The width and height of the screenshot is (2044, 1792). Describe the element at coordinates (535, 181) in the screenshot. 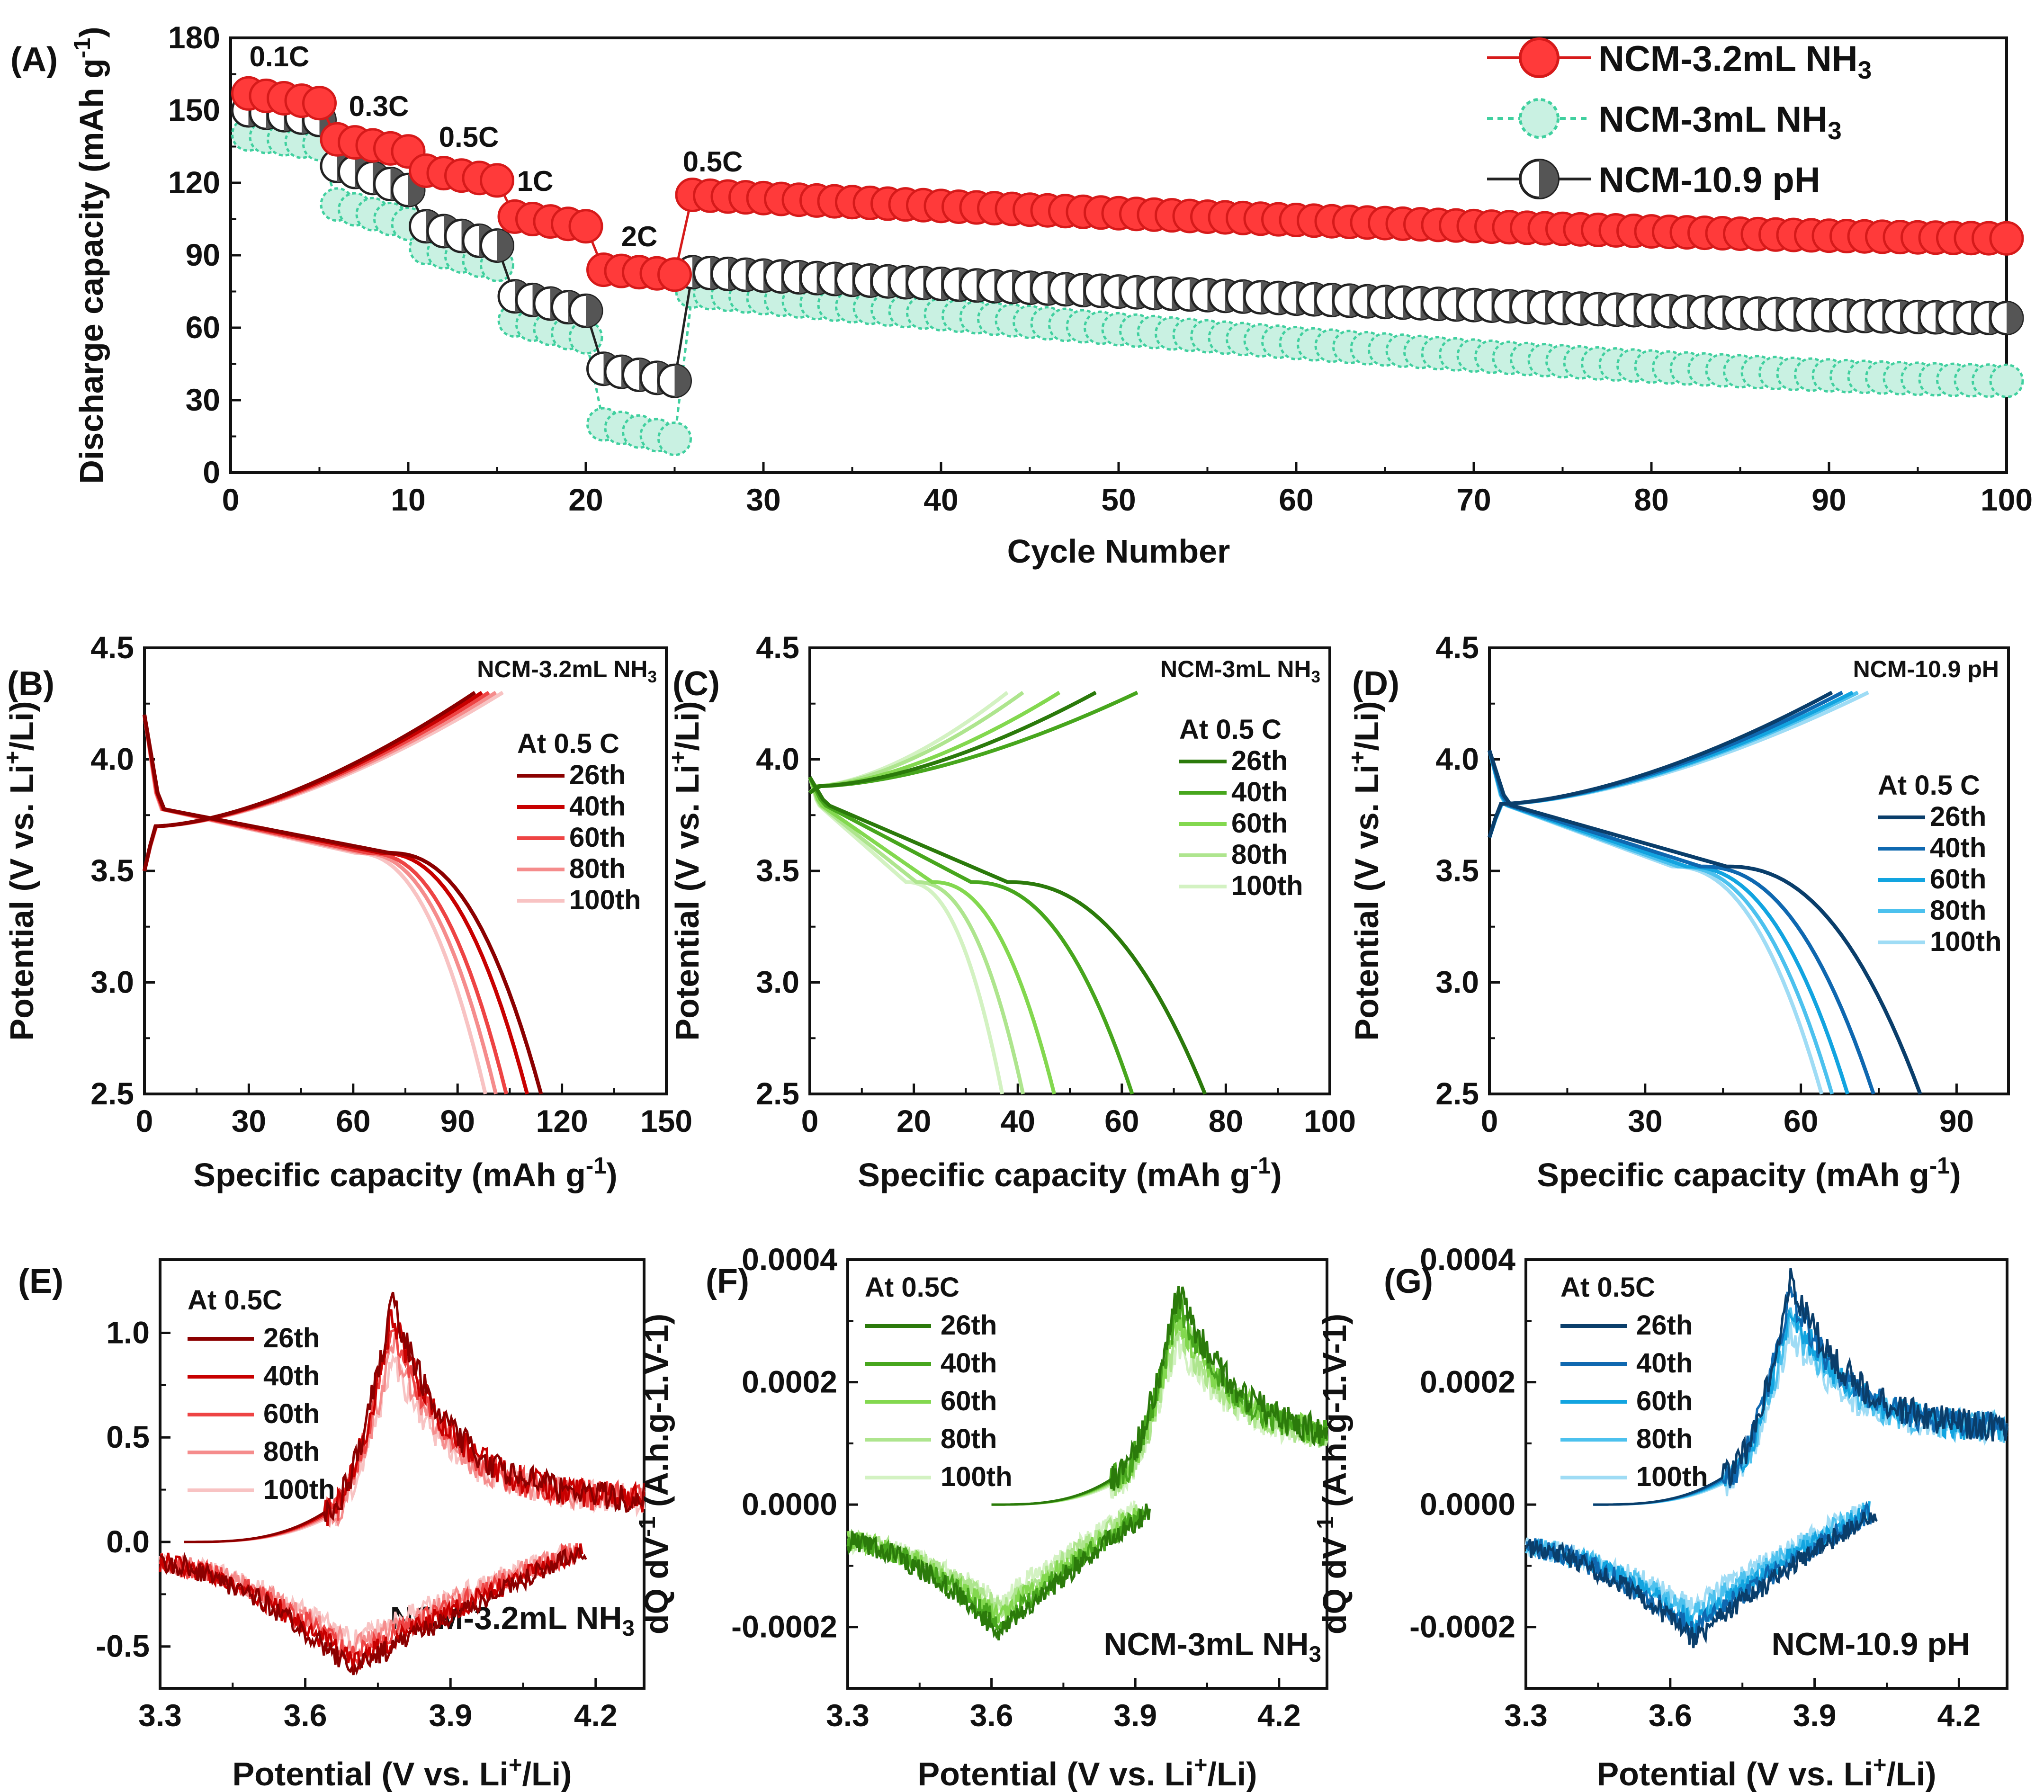

I see `rate-label: 1C` at that location.